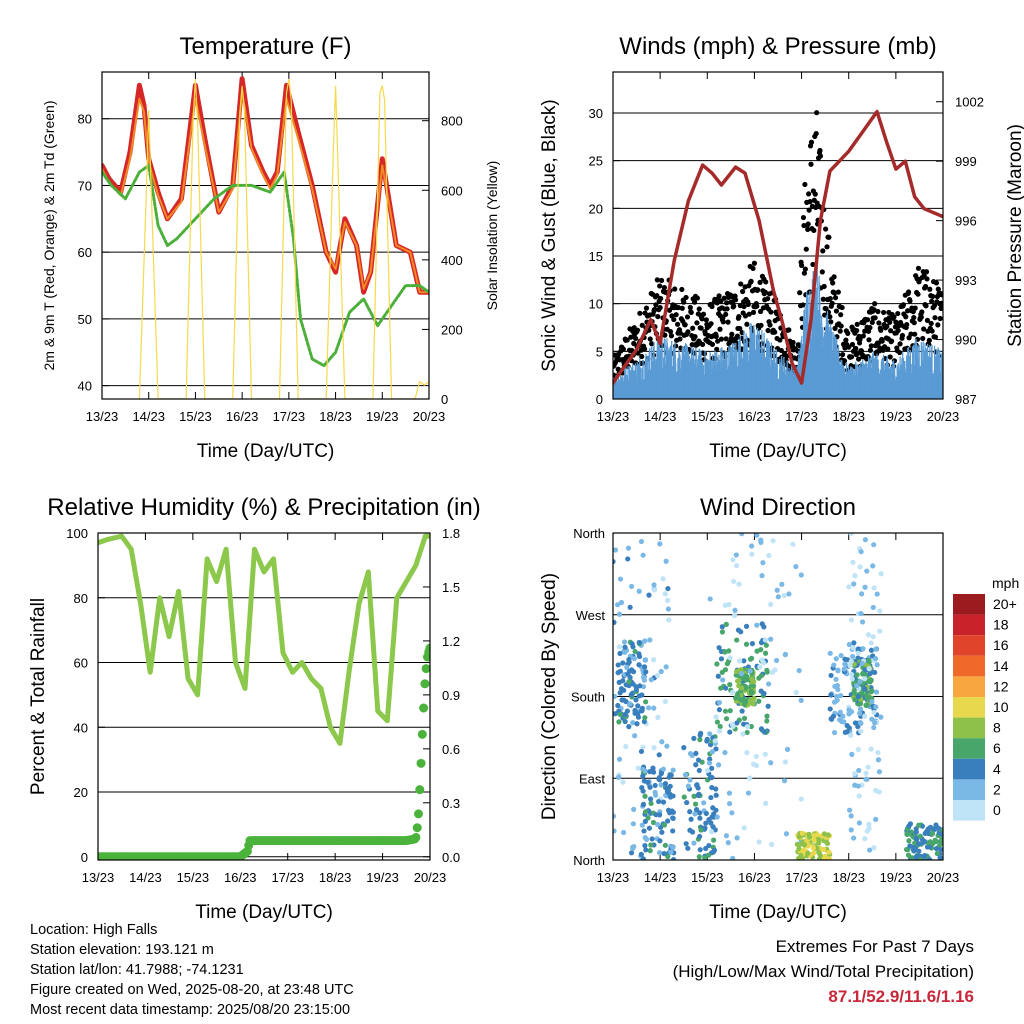 The width and height of the screenshot is (1024, 1024). Describe the element at coordinates (81, 598) in the screenshot. I see `y-tick-label: 80` at that location.